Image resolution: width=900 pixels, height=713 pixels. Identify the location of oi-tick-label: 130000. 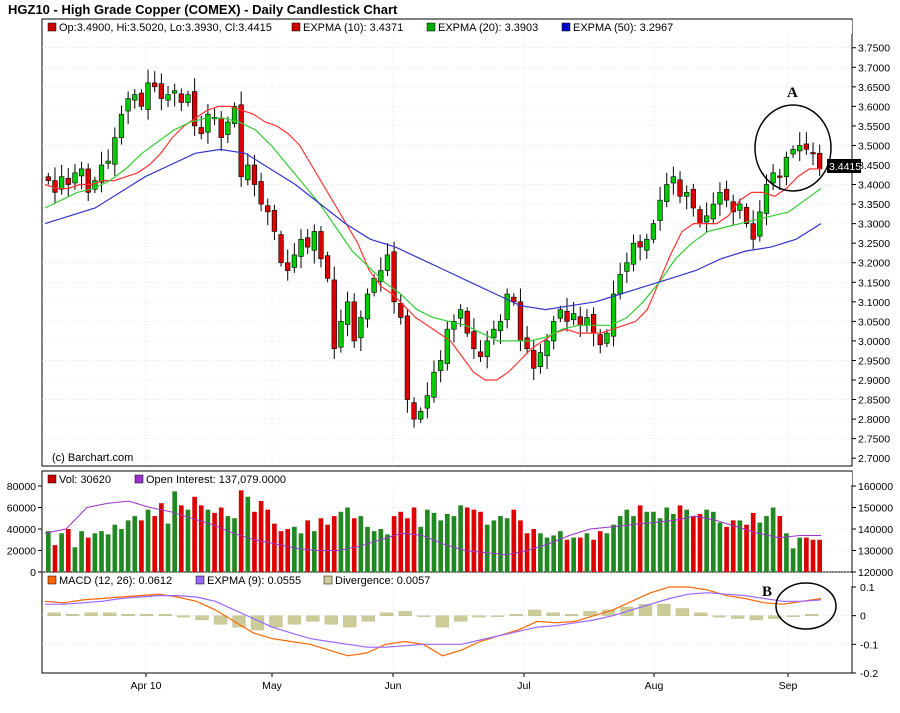
(875, 552).